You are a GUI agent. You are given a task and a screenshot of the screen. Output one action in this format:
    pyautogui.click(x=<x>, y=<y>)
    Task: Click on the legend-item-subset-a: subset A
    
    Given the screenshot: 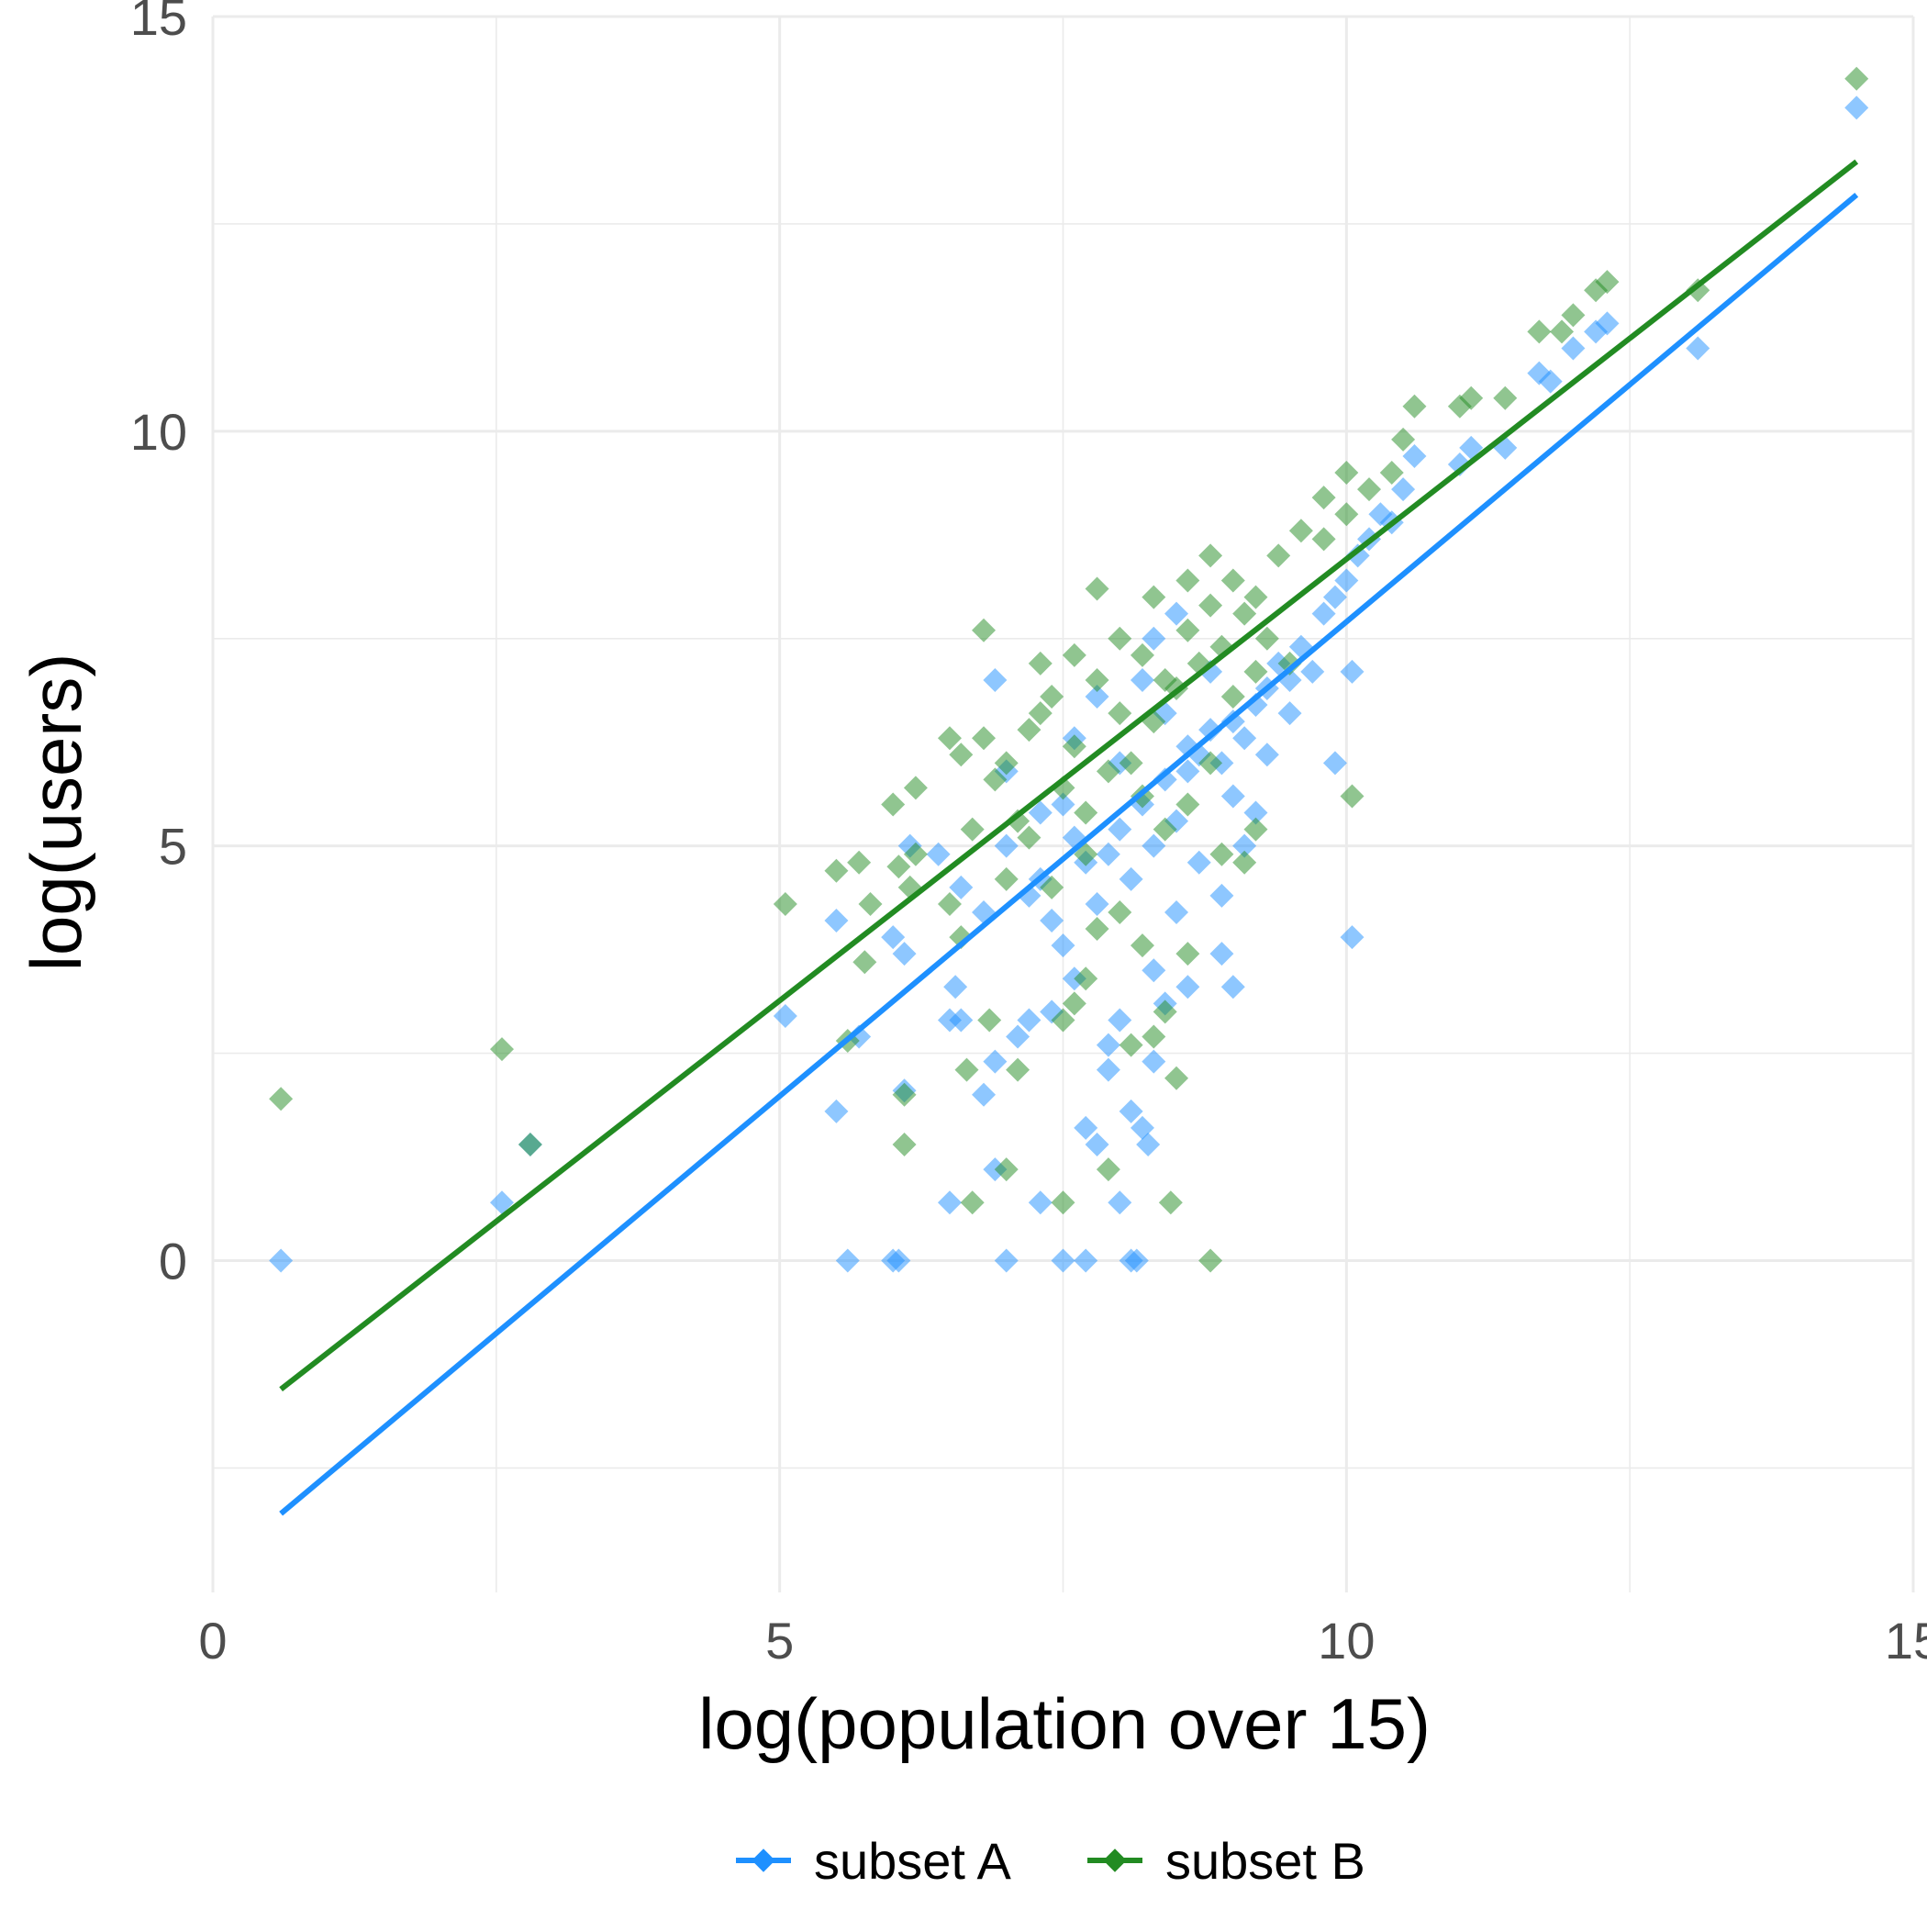 What is the action you would take?
    pyautogui.click(x=873, y=1861)
    